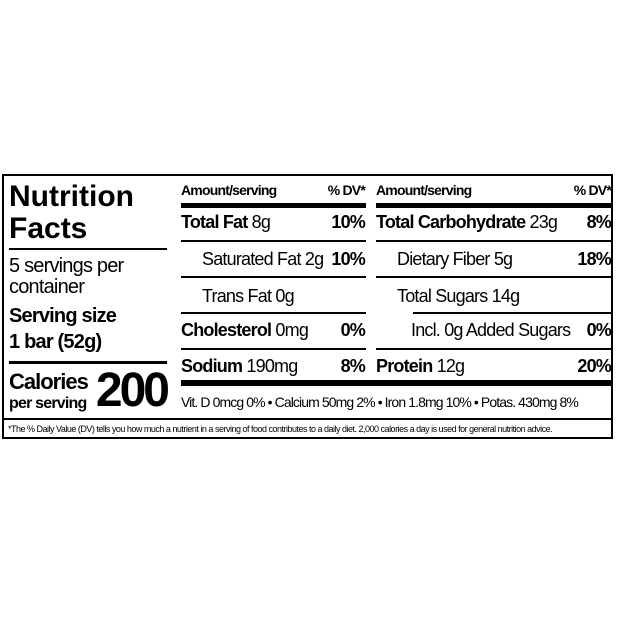  Describe the element at coordinates (48, 403) in the screenshot. I see `calories-per-serving: per serving` at that location.